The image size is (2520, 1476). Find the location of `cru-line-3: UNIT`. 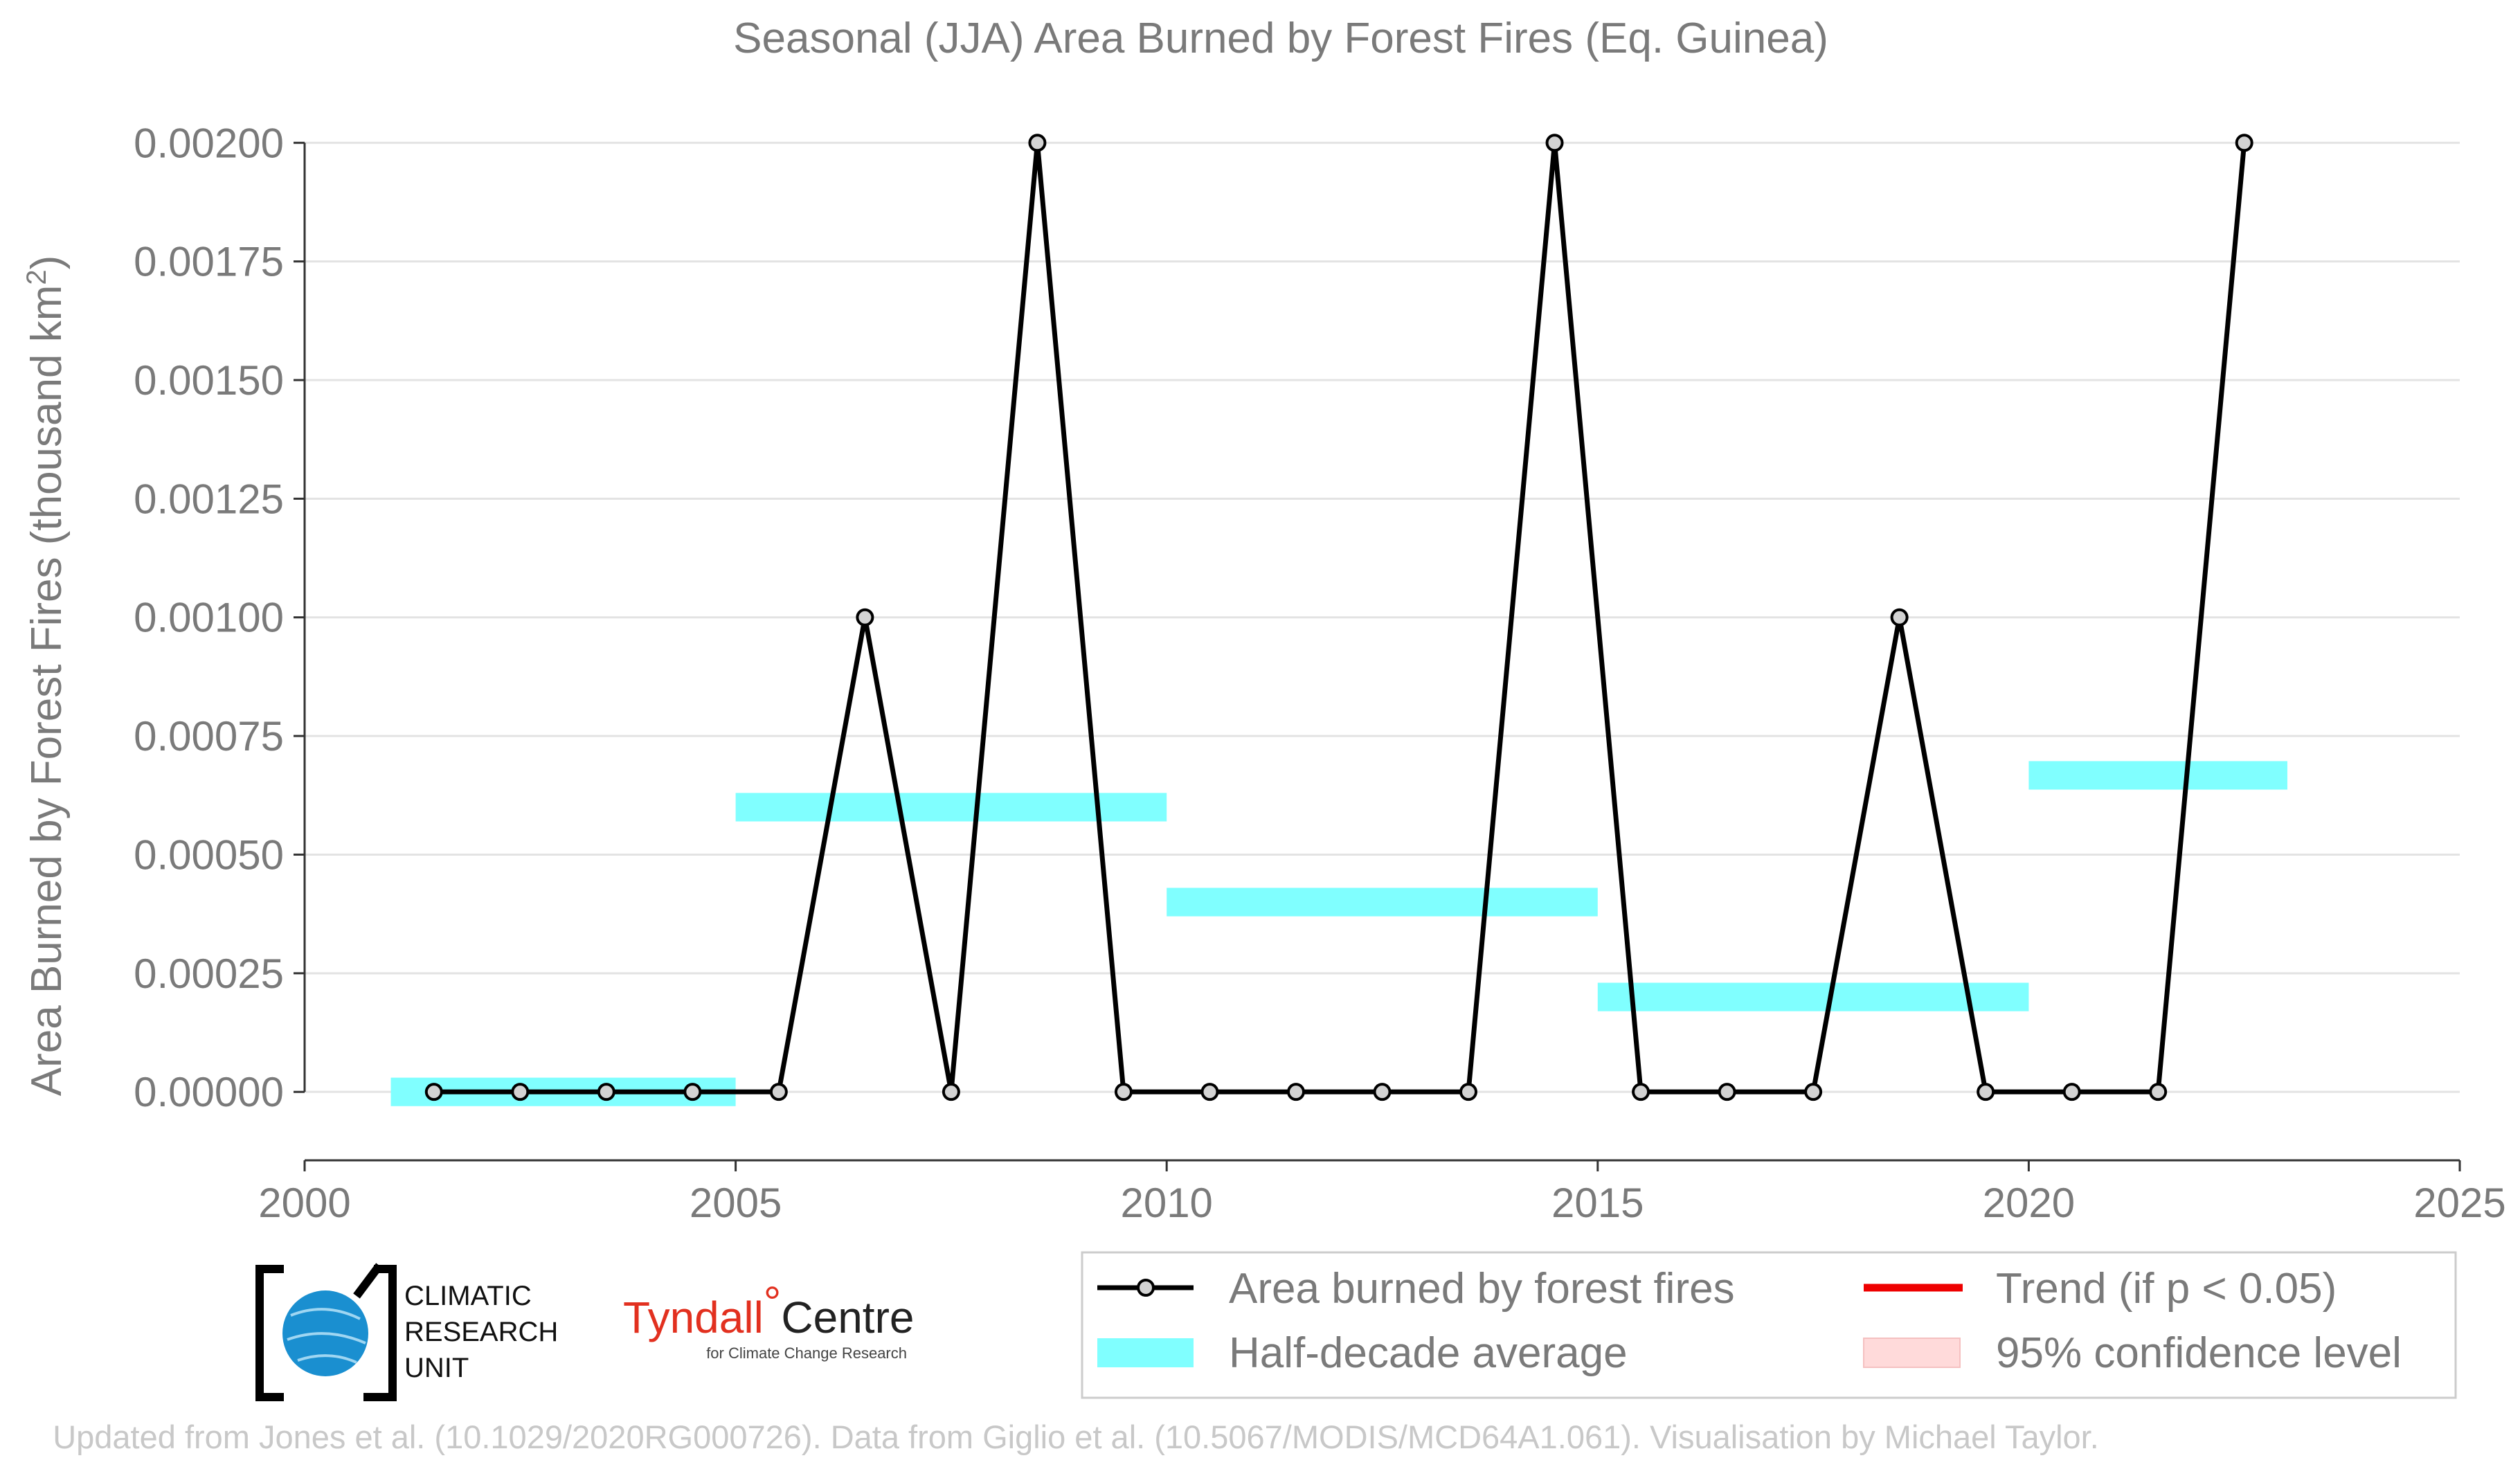

cru-line-3: UNIT is located at coordinates (436, 1368).